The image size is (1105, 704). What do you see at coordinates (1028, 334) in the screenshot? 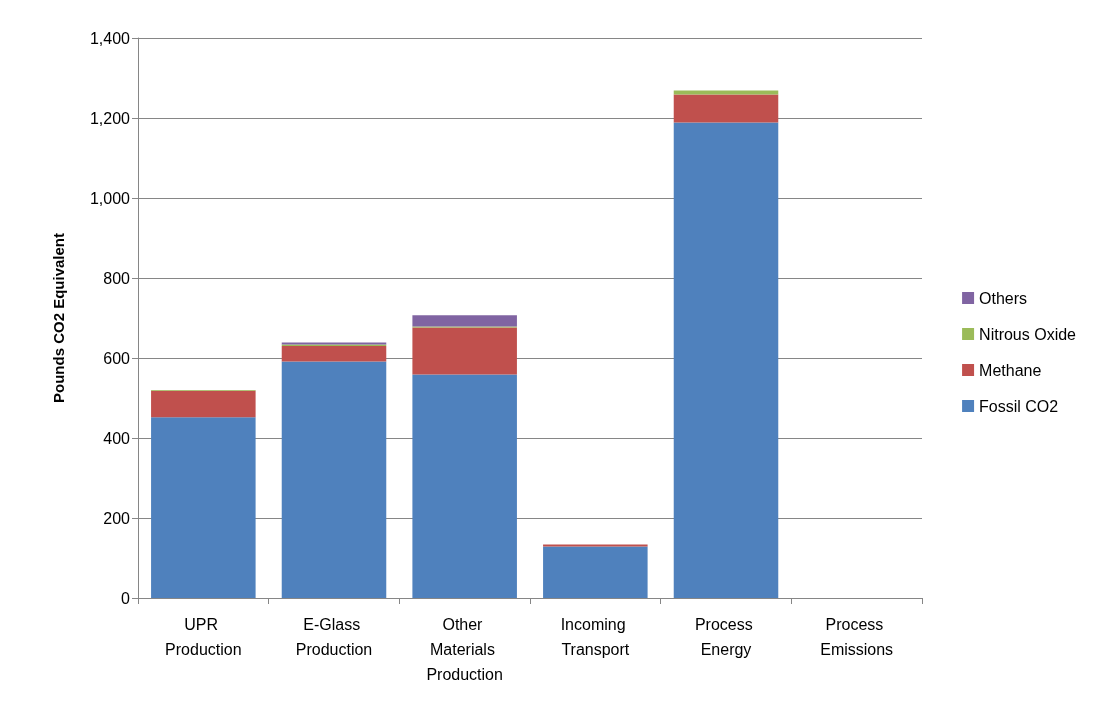
I see `legend-label: Nitrous Oxide` at bounding box center [1028, 334].